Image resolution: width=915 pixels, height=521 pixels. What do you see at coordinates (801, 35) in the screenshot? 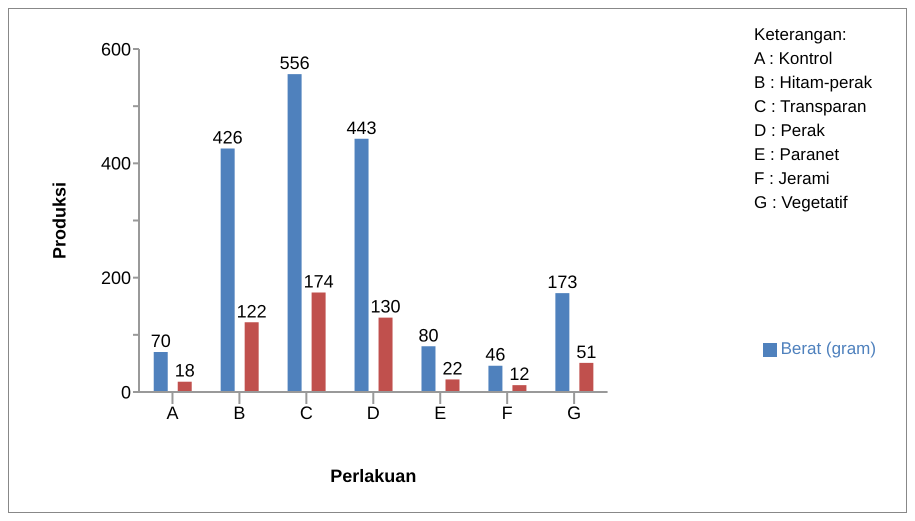
I see `text: Keterangan:` at bounding box center [801, 35].